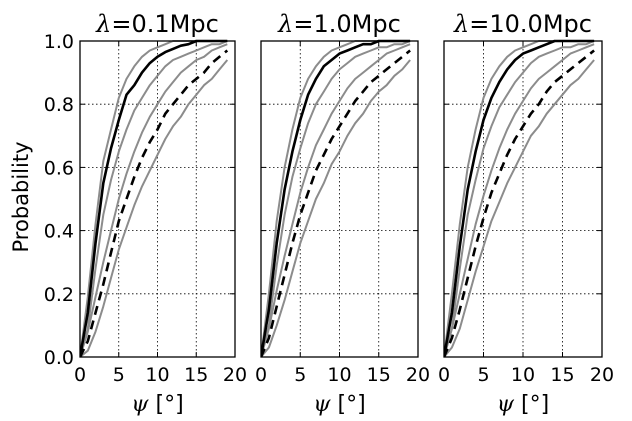  Describe the element at coordinates (59, 168) in the screenshot. I see `y-tick-label: 0.6` at that location.